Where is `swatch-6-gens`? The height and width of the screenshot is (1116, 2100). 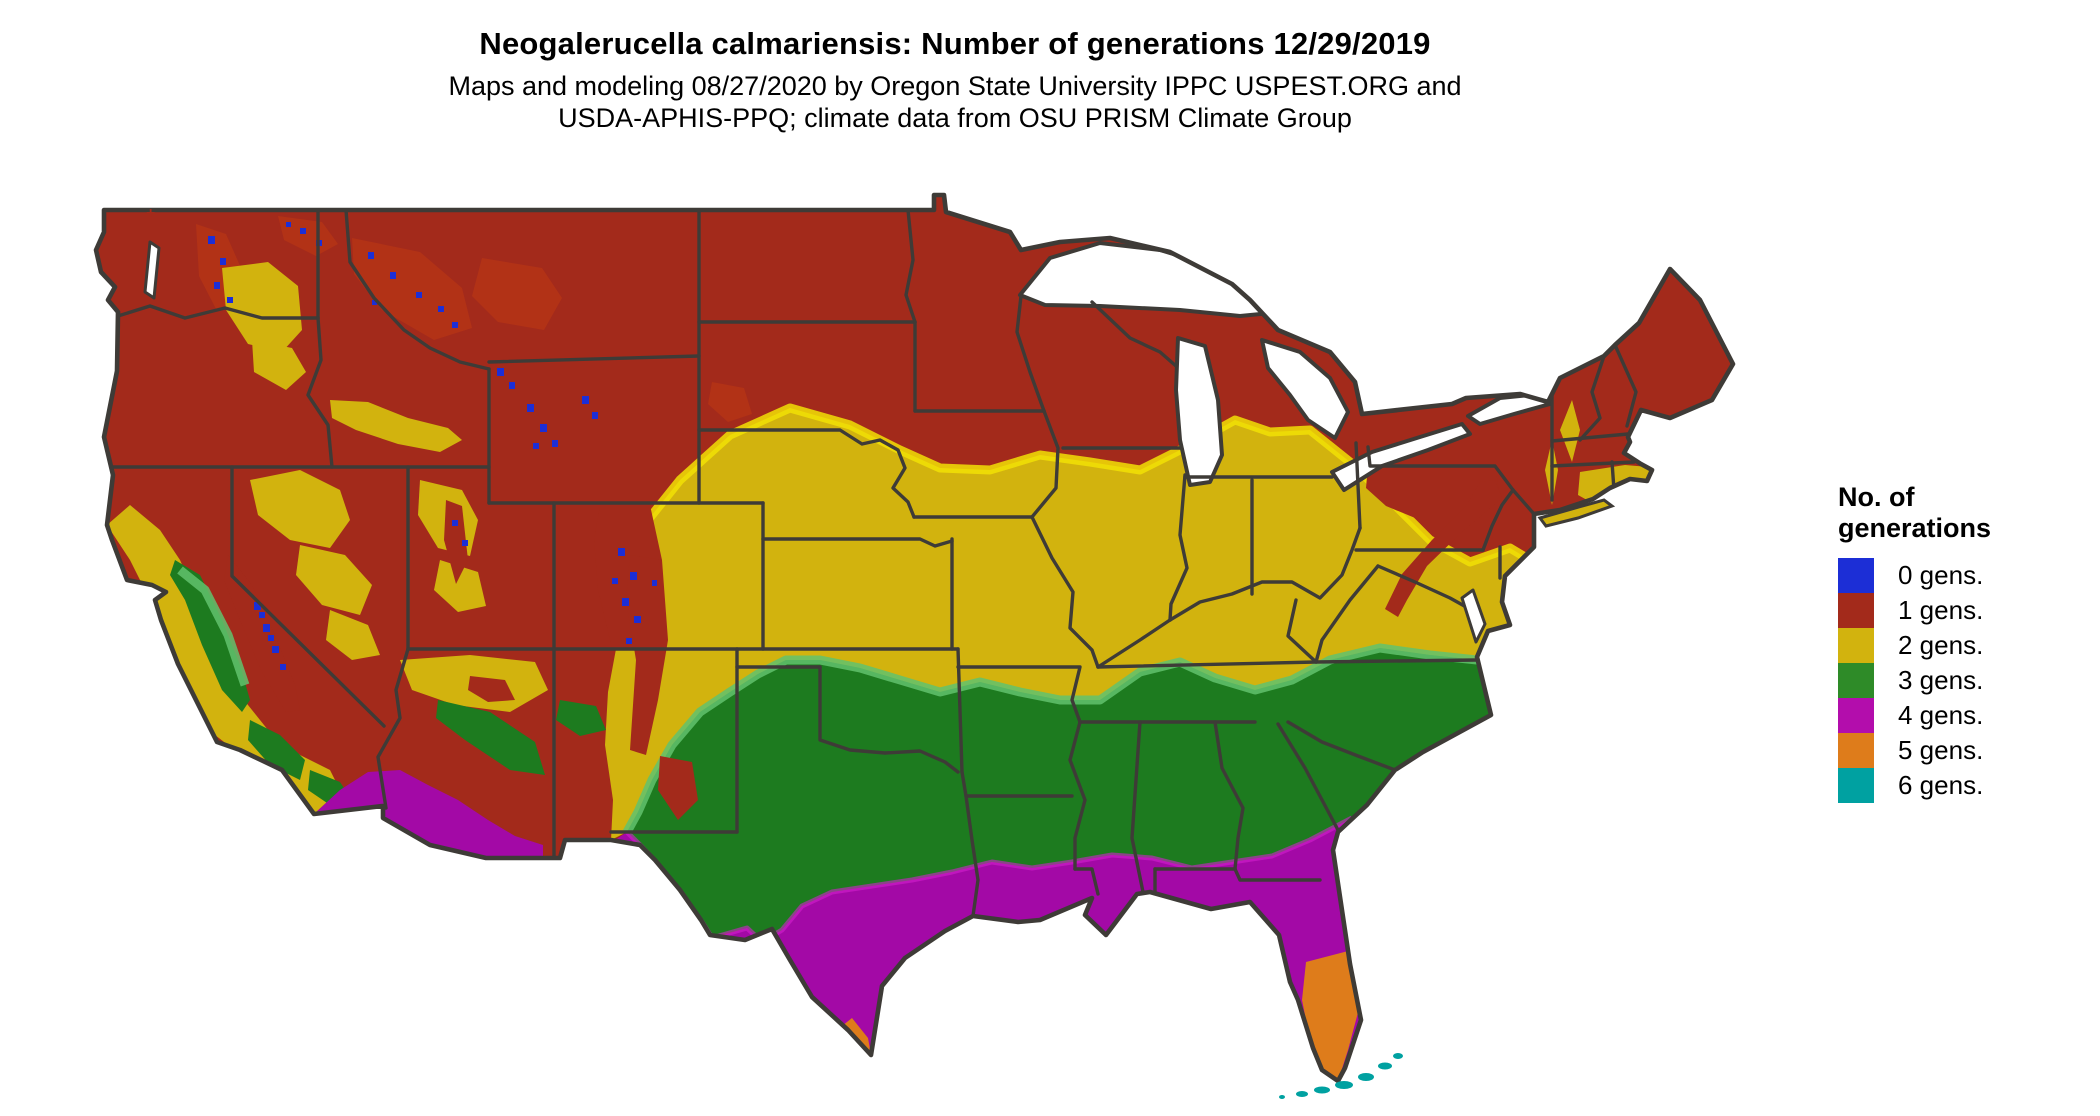 swatch-6-gens is located at coordinates (1856, 785).